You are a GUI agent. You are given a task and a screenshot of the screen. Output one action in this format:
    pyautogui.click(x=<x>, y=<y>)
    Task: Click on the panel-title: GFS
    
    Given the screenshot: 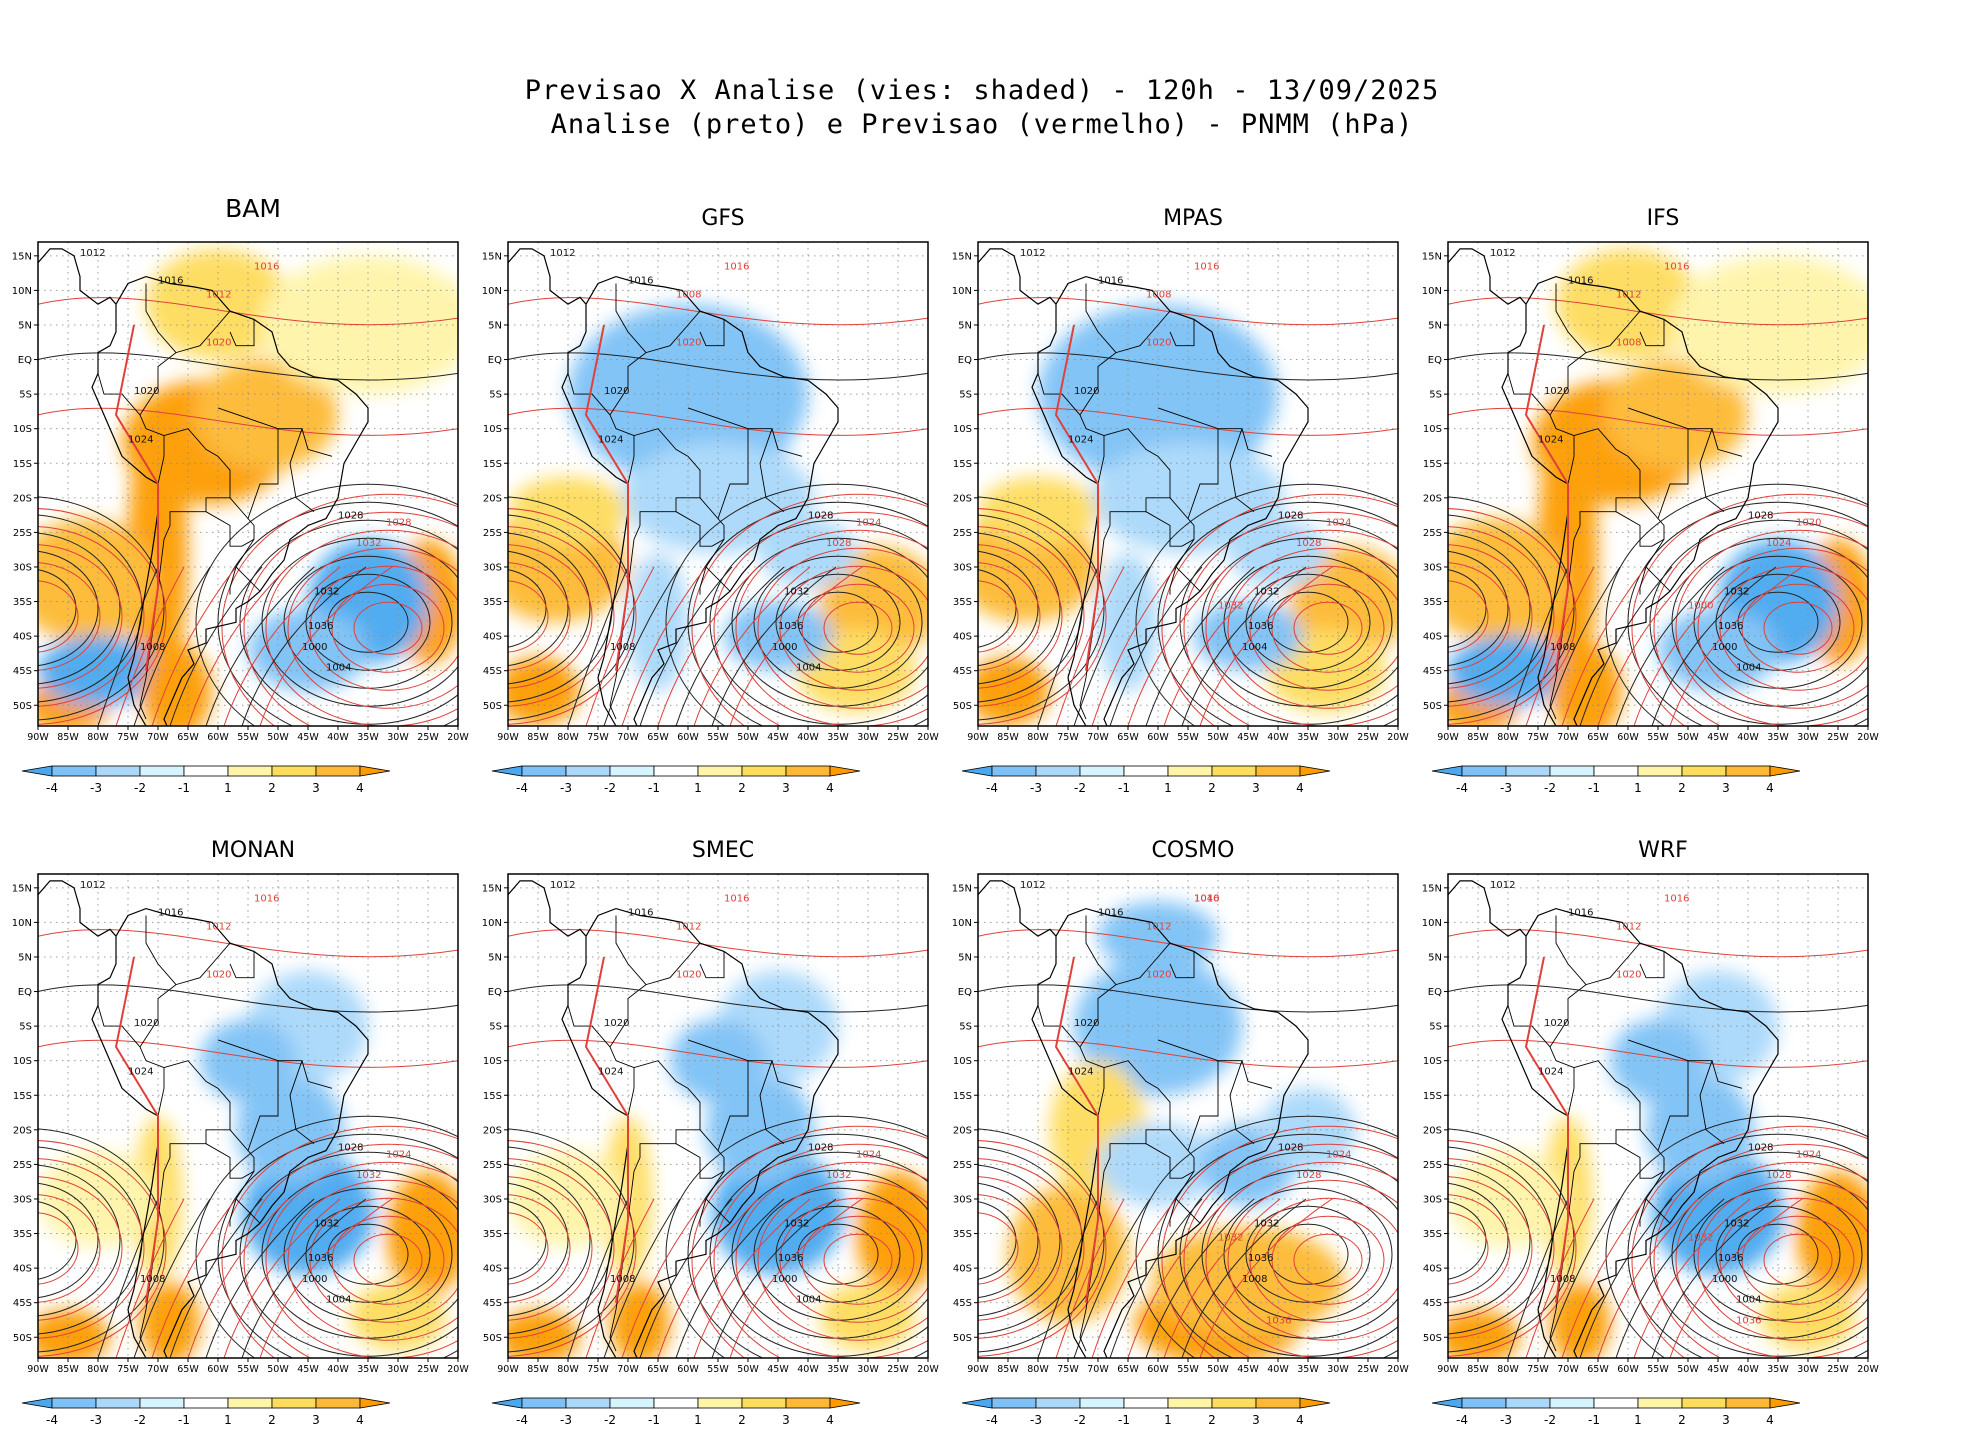 What is the action you would take?
    pyautogui.click(x=723, y=218)
    